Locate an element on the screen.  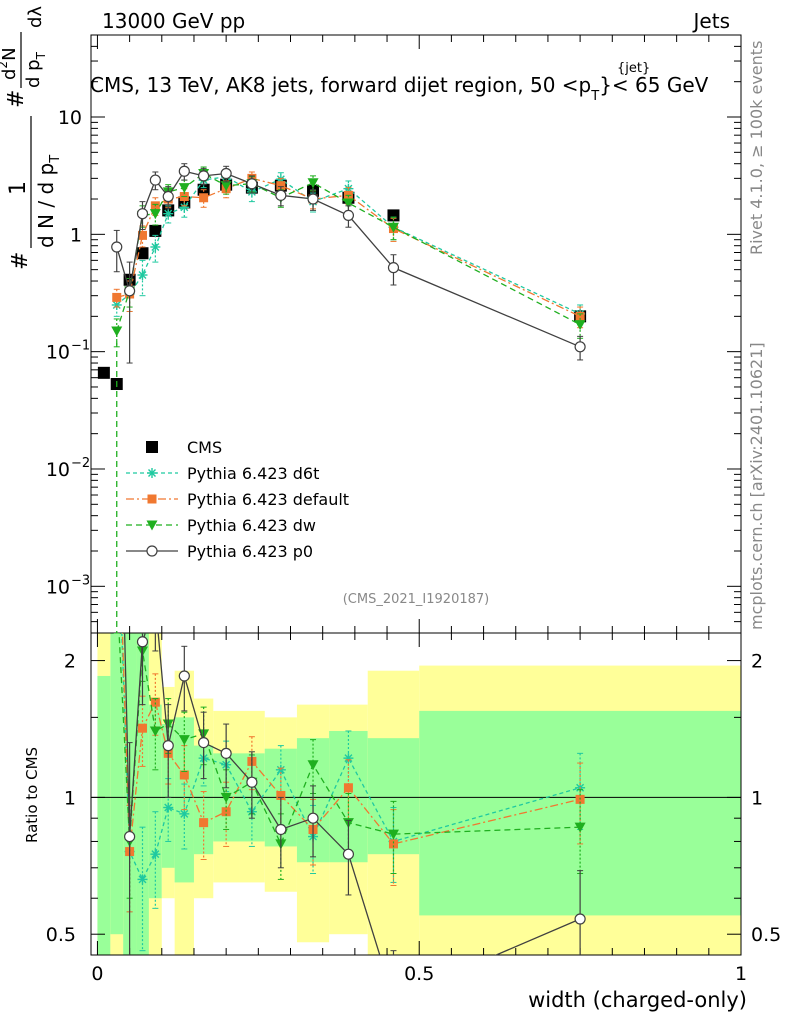
main-y-label: # 1 d N / d pT # d2N d pT dλ is located at coordinates (31, 138).